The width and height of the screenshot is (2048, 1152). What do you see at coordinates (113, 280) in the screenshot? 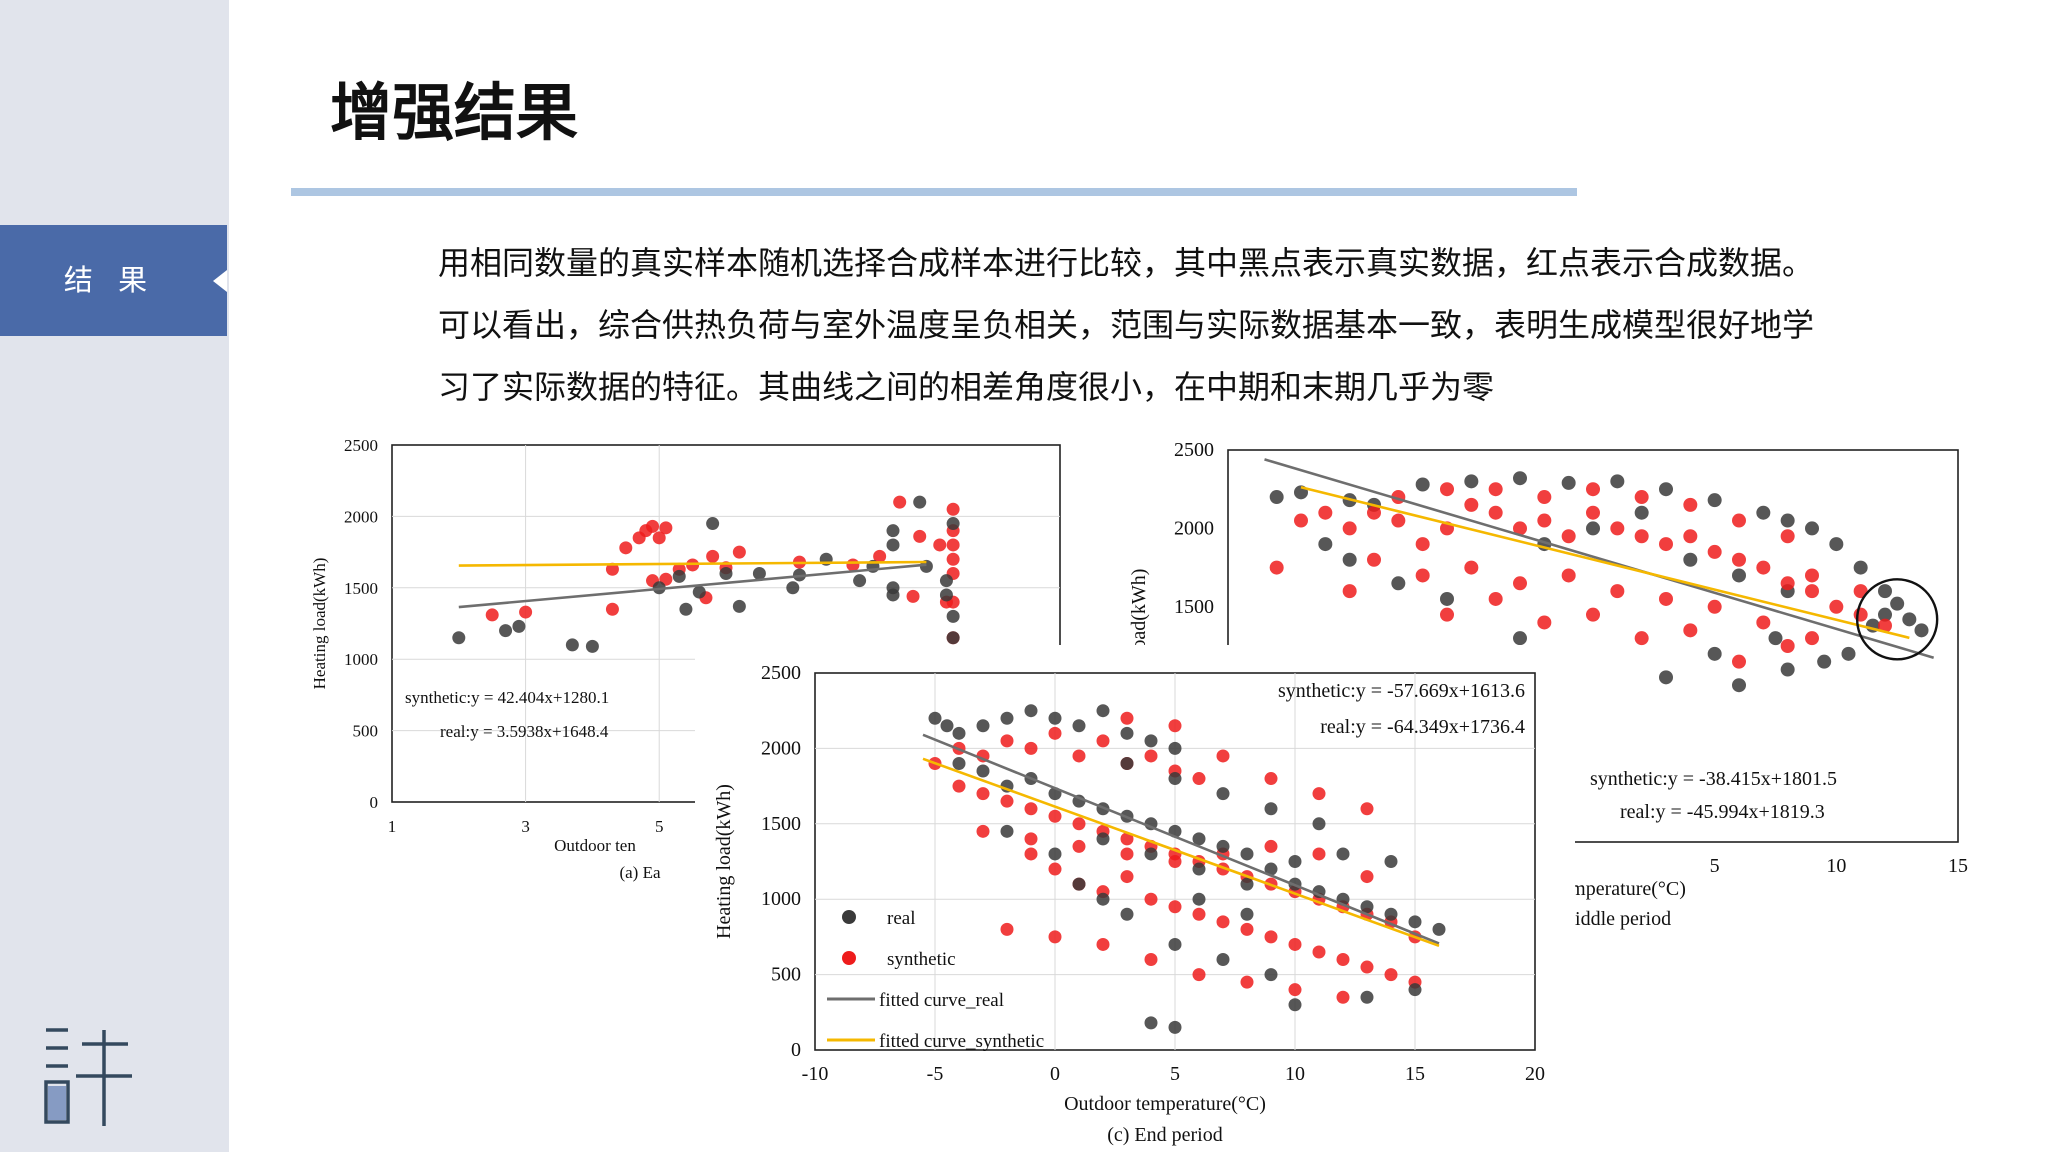
I see `sidebar-item-results` at bounding box center [113, 280].